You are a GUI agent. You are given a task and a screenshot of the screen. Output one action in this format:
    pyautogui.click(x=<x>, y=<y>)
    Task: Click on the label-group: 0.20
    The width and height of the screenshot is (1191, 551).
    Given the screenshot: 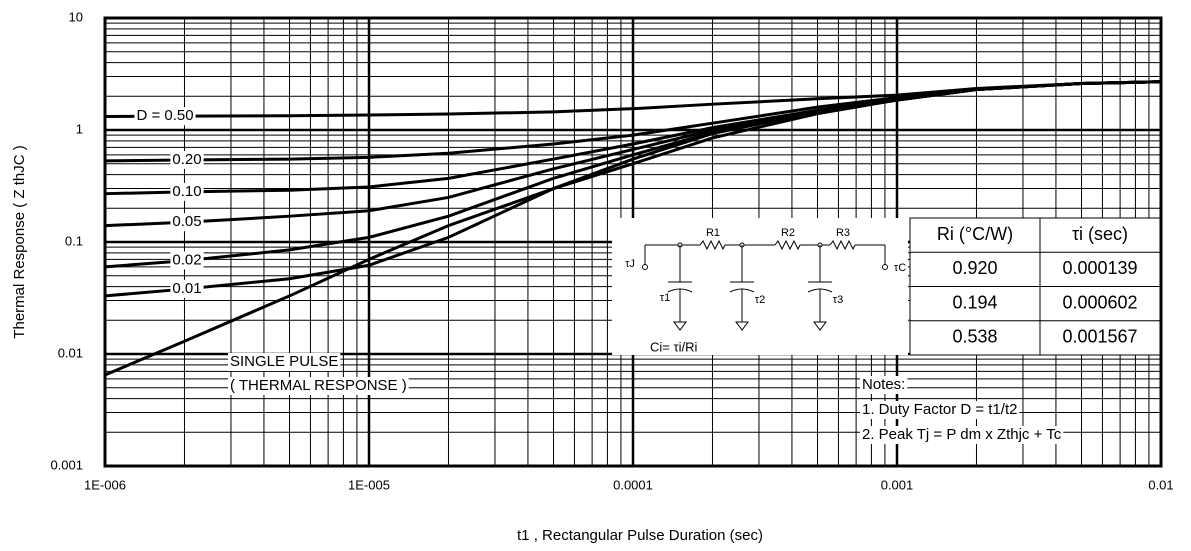 What is the action you would take?
    pyautogui.click(x=187, y=159)
    